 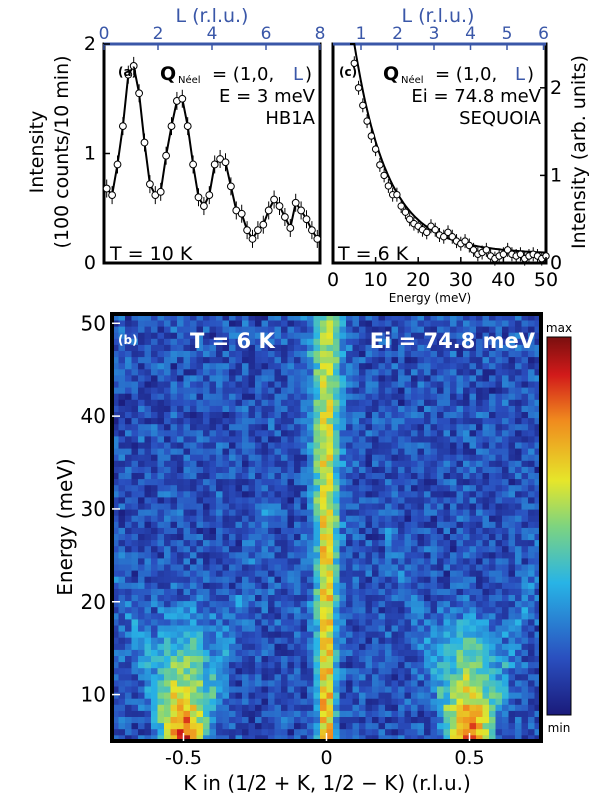 What do you see at coordinates (90, 263) in the screenshot?
I see `panel-a-y-tick-label: 0` at bounding box center [90, 263].